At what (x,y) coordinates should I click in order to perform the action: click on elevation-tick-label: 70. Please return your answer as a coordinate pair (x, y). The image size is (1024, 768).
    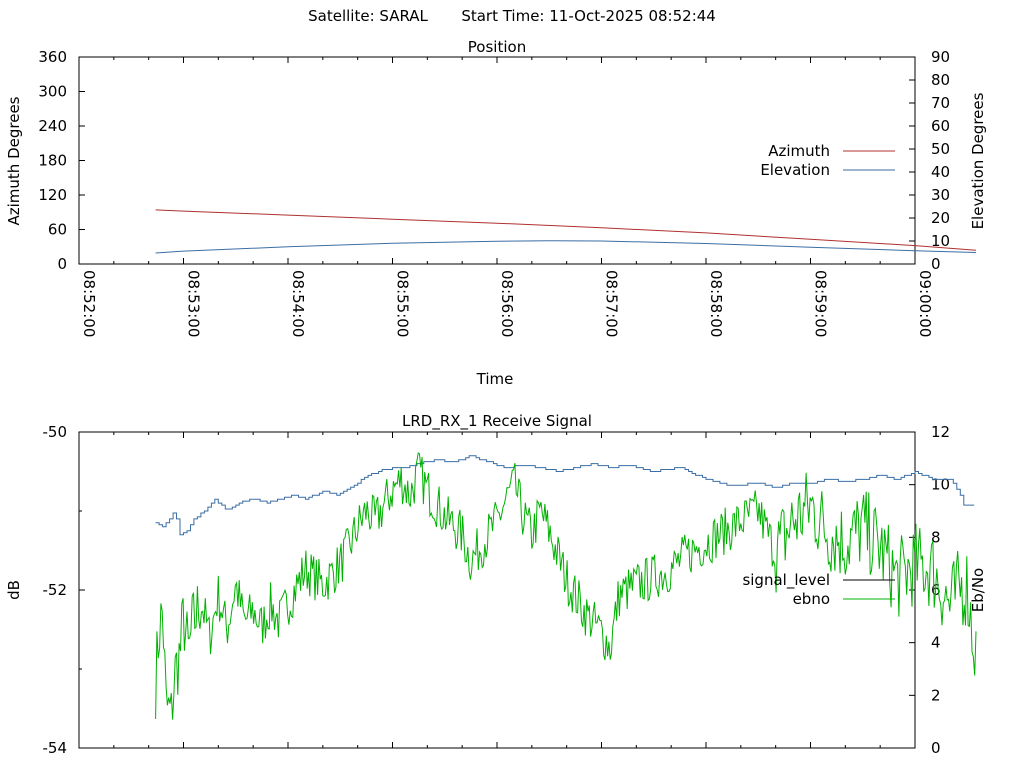
    Looking at the image, I should click on (940, 103).